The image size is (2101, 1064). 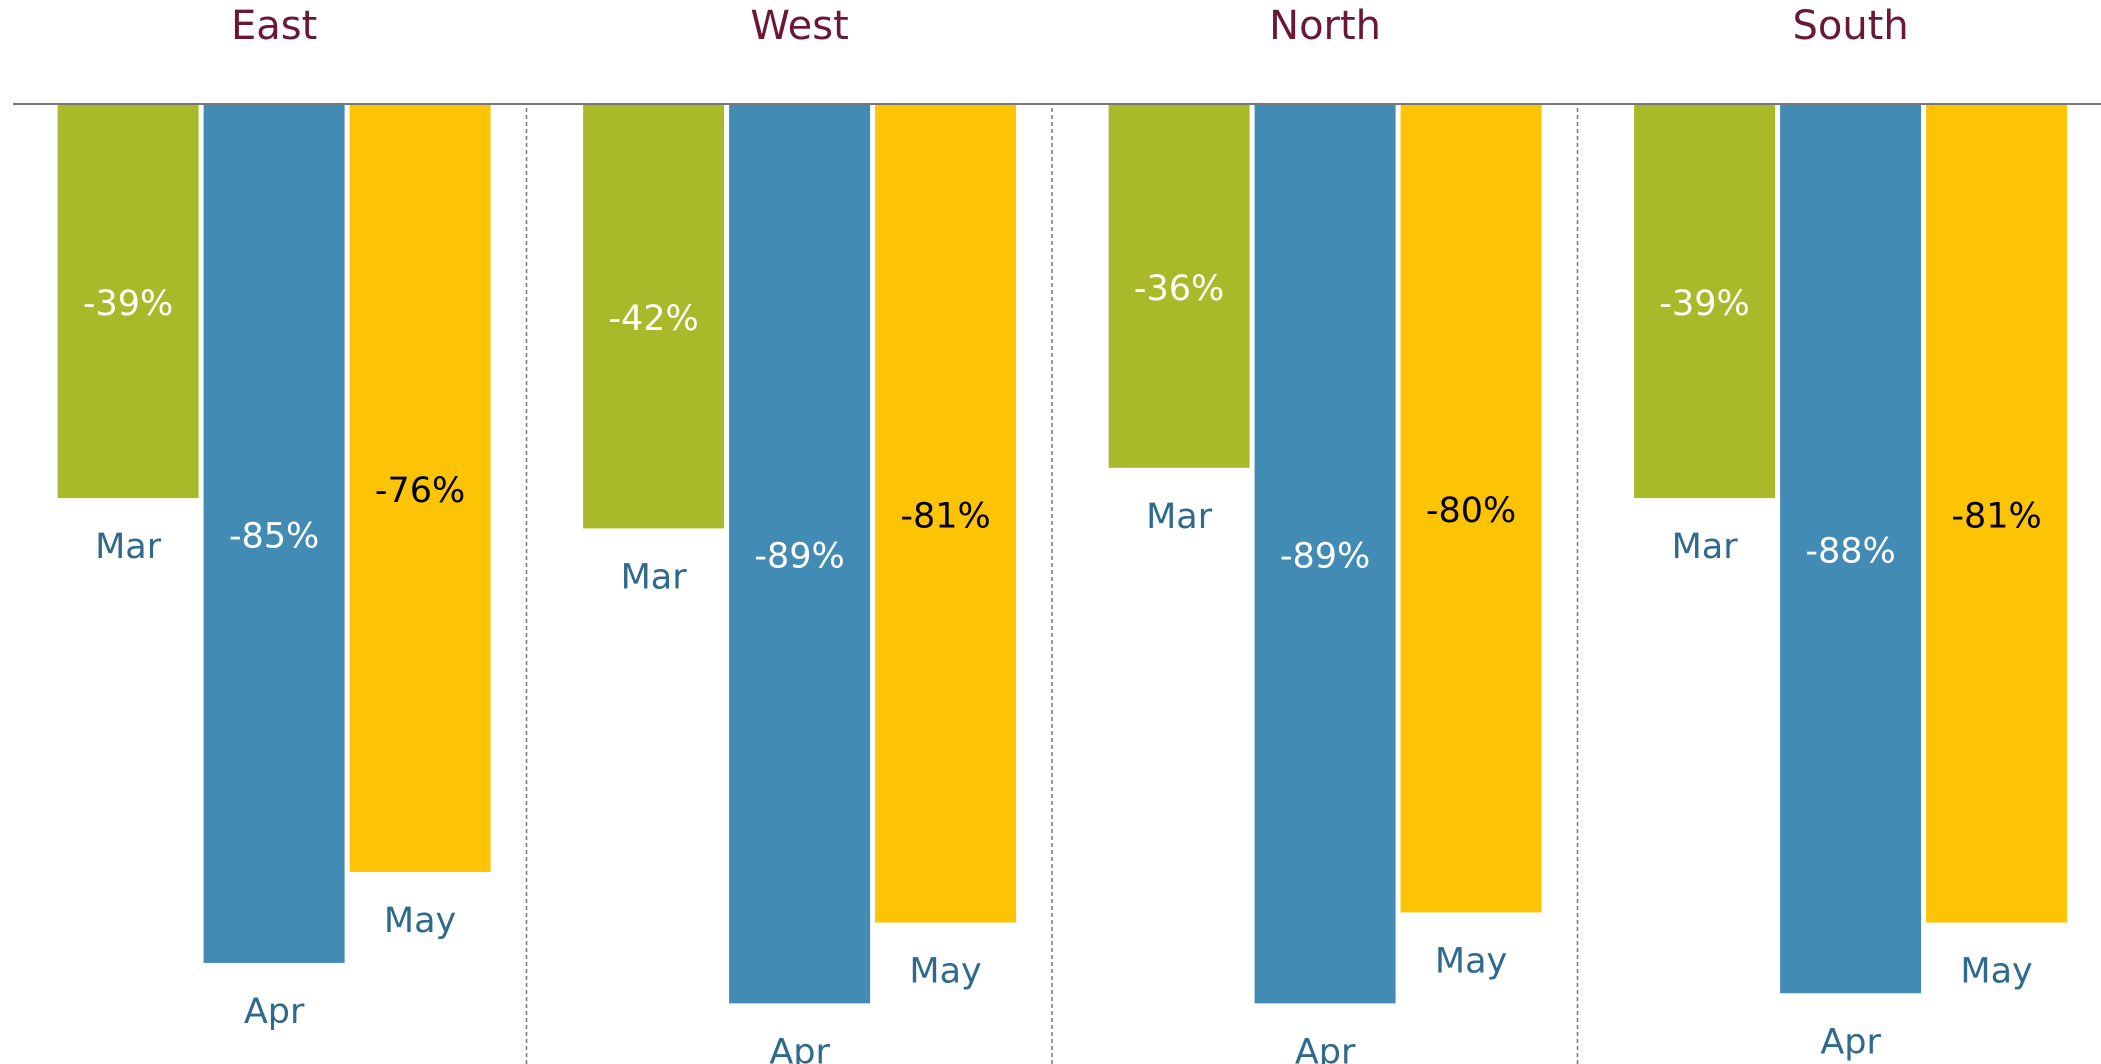 What do you see at coordinates (274, 26) in the screenshot?
I see `region-title: East` at bounding box center [274, 26].